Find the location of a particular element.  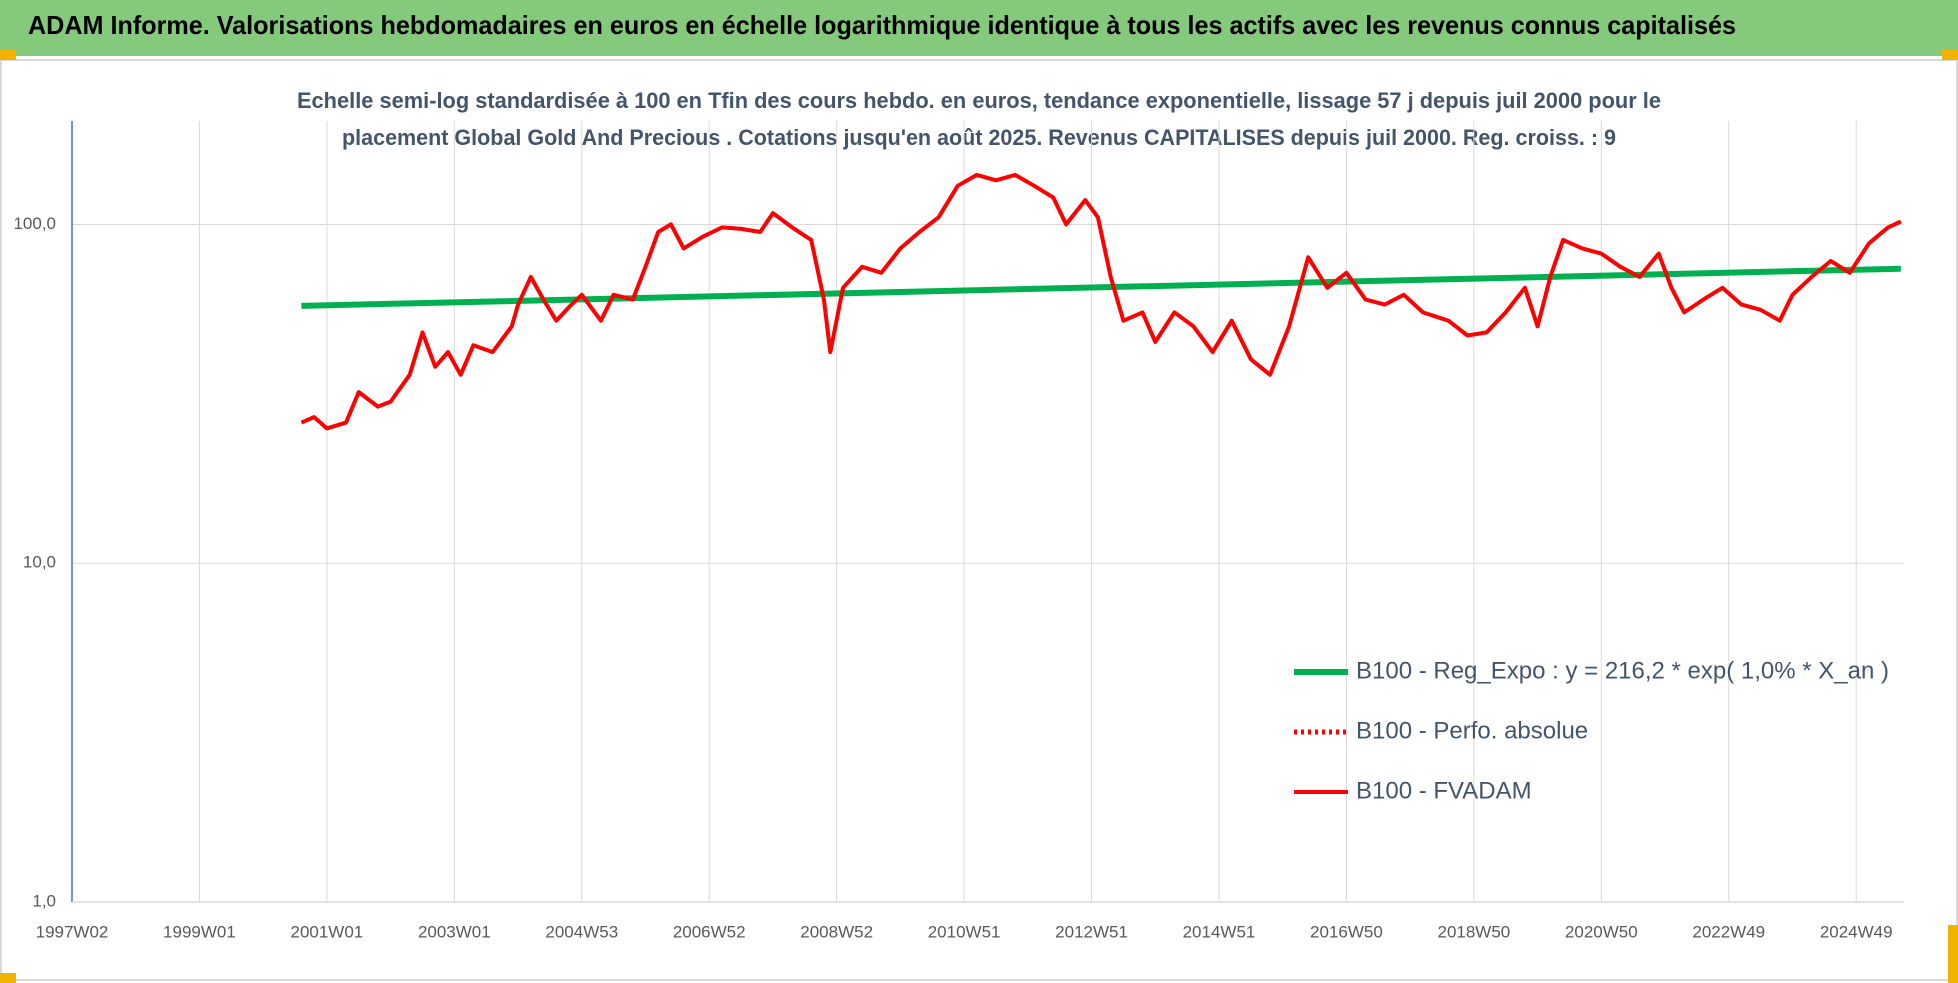

x-tick-label: 2008W52 is located at coordinates (836, 931).